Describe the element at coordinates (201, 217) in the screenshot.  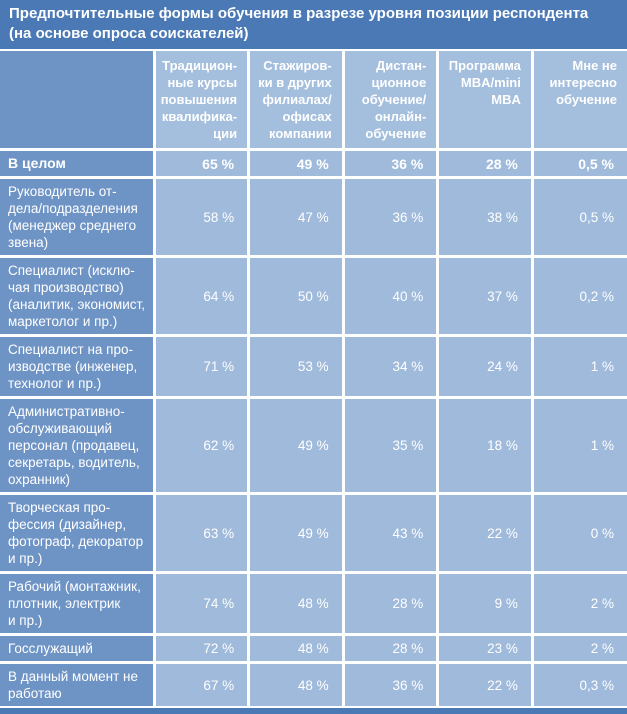
I see `value-cell: 58 %` at that location.